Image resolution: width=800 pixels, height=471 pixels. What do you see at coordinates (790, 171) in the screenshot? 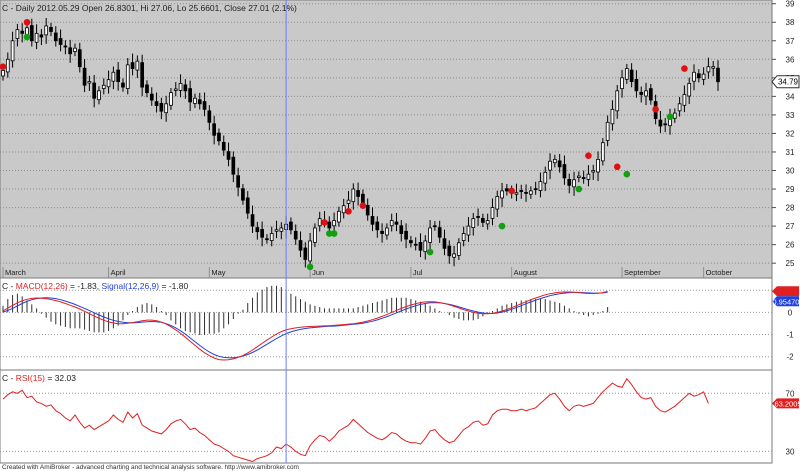
I see `price-tick-label: 30` at bounding box center [790, 171].